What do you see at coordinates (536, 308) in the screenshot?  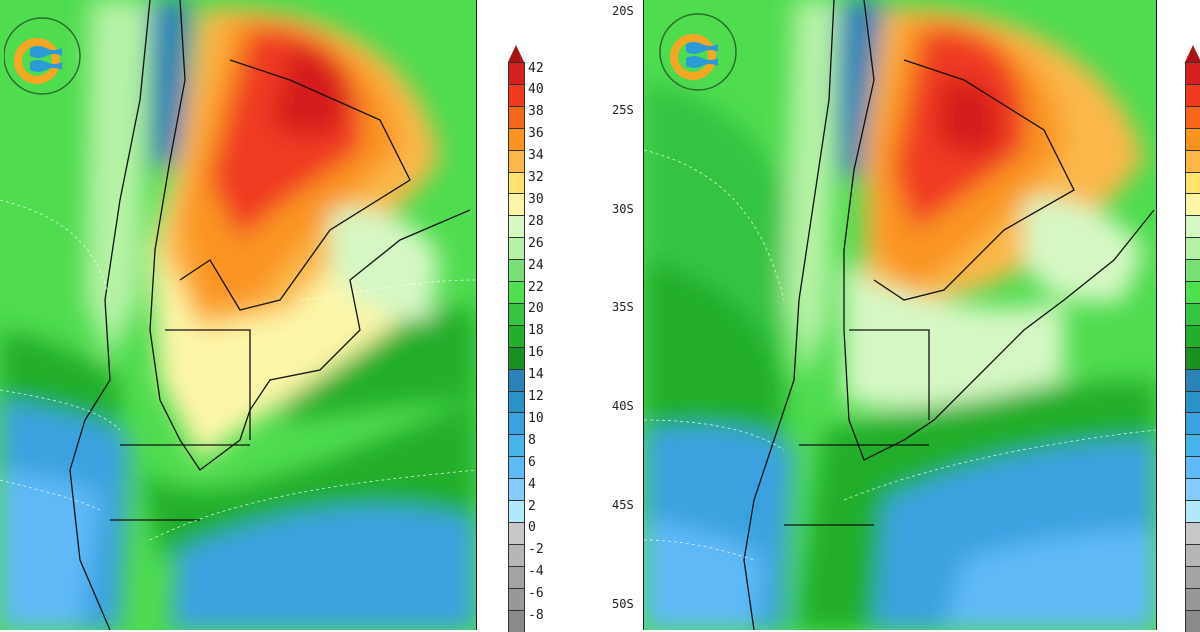 I see `colorbar-label: 20` at bounding box center [536, 308].